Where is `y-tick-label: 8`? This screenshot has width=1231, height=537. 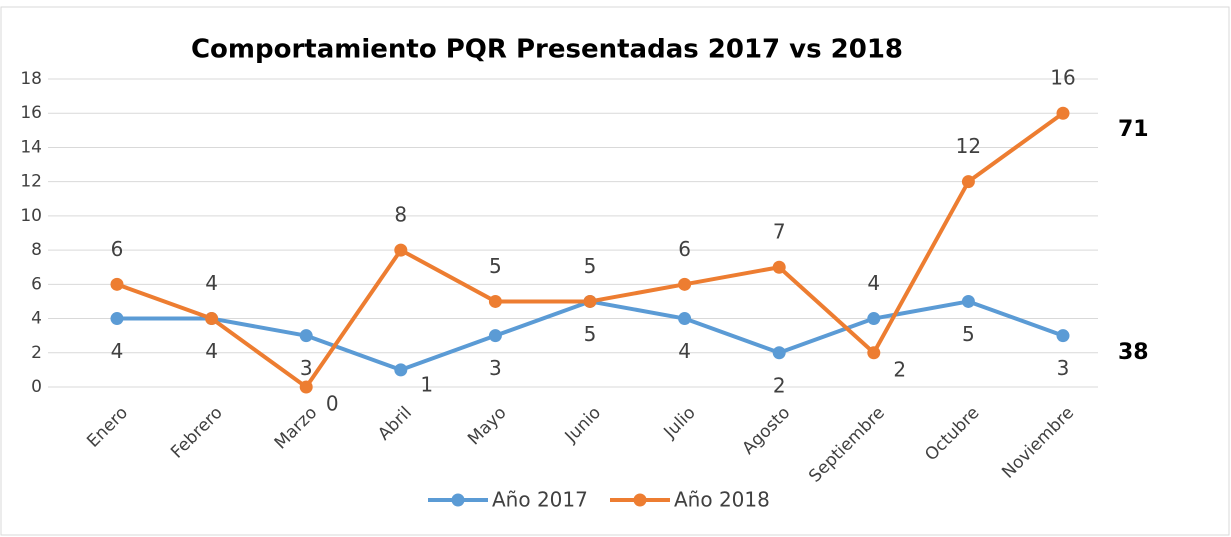
y-tick-label: 8 is located at coordinates (36, 250).